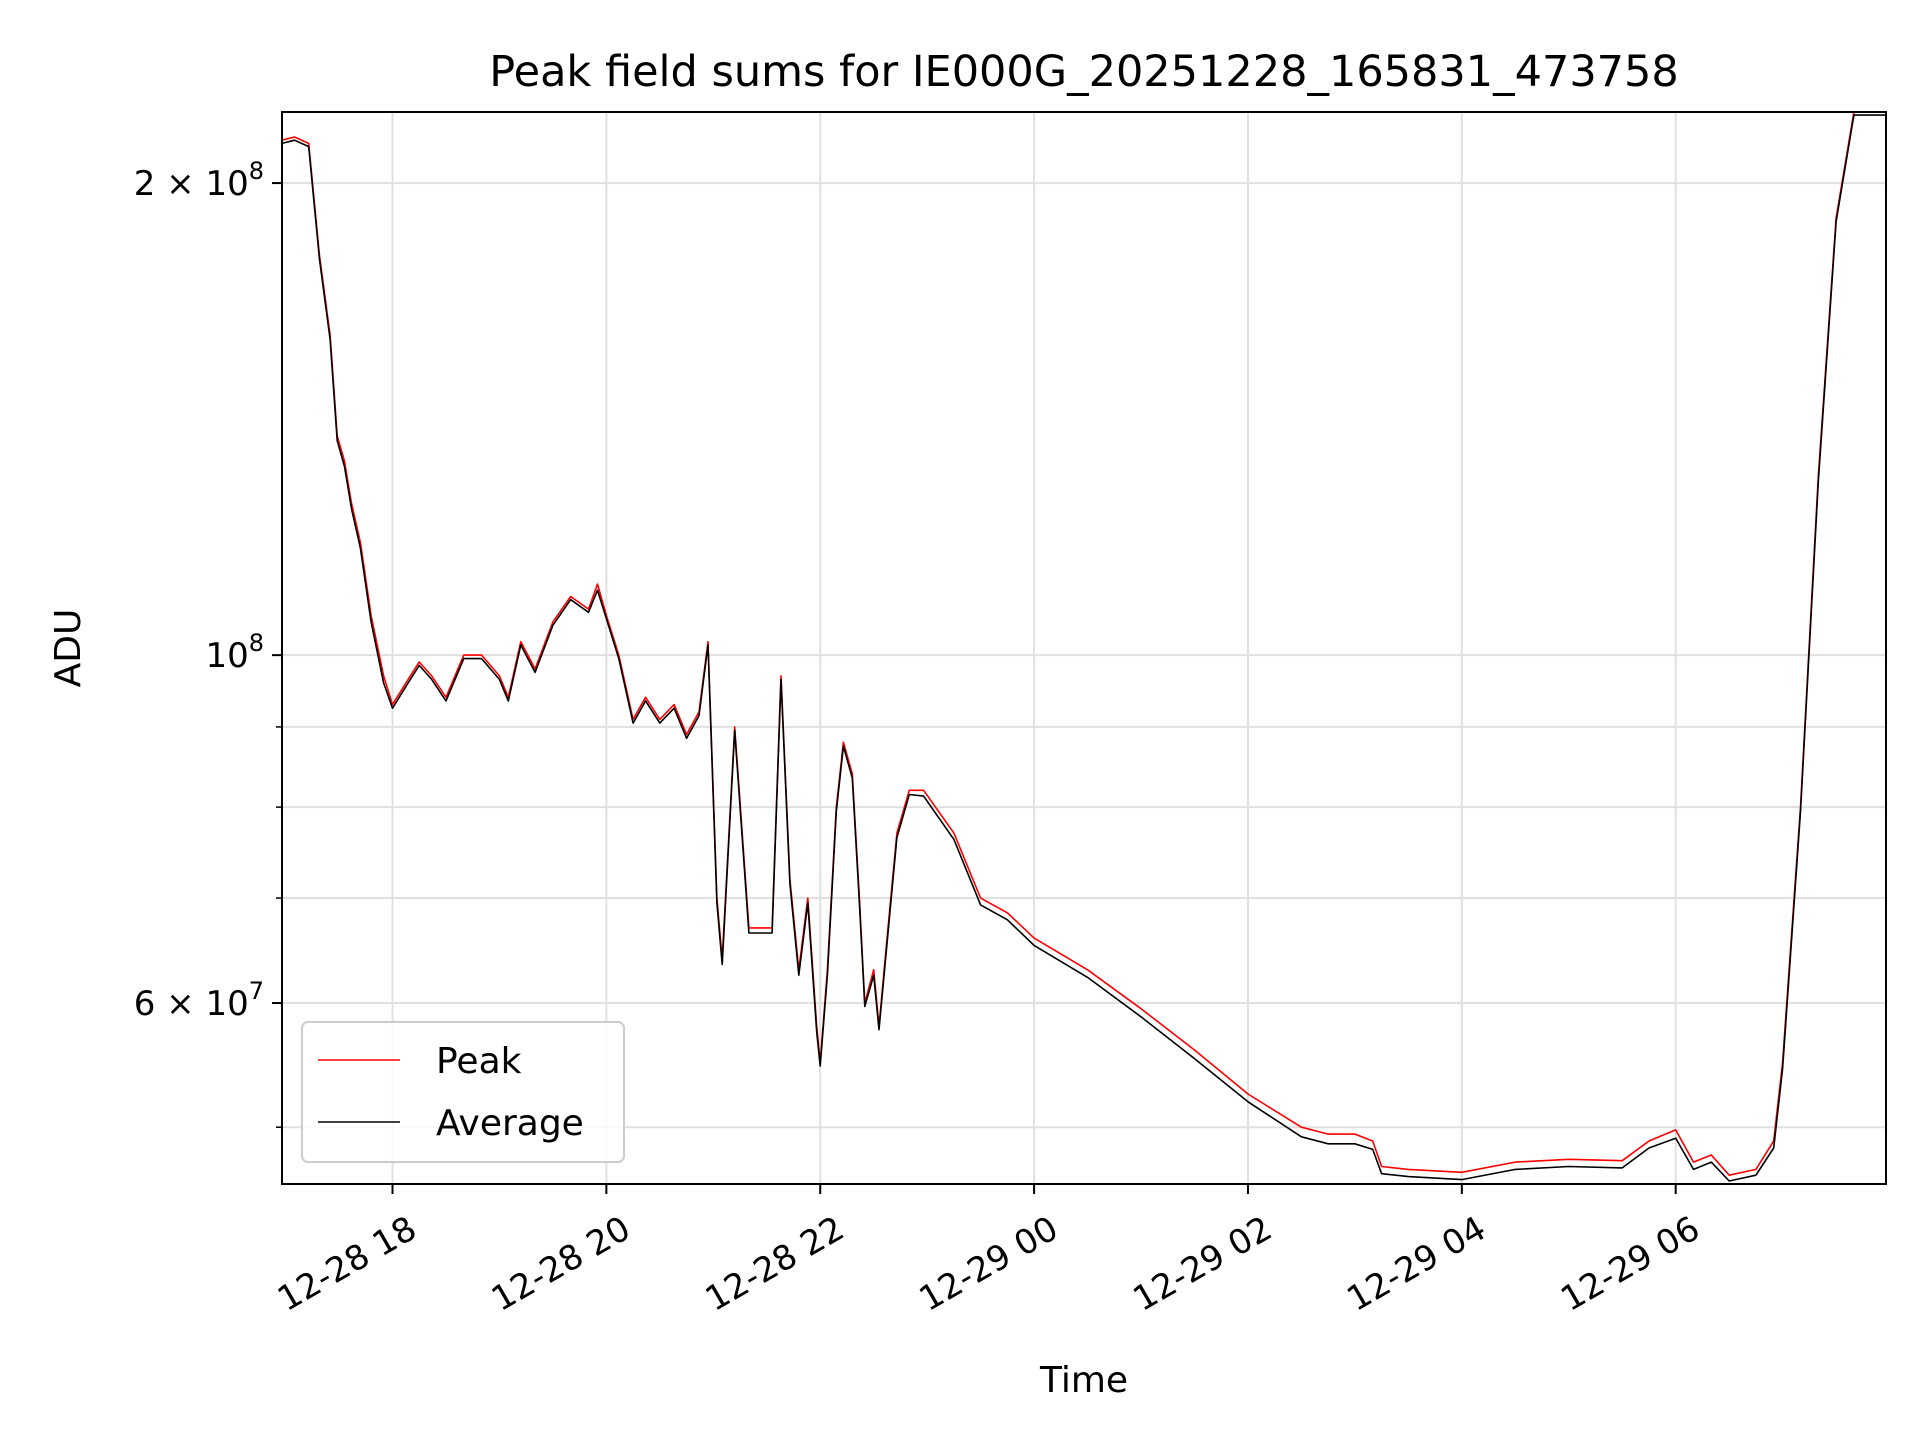  Describe the element at coordinates (479, 1061) in the screenshot. I see `legend-label-peak: Peak` at that location.